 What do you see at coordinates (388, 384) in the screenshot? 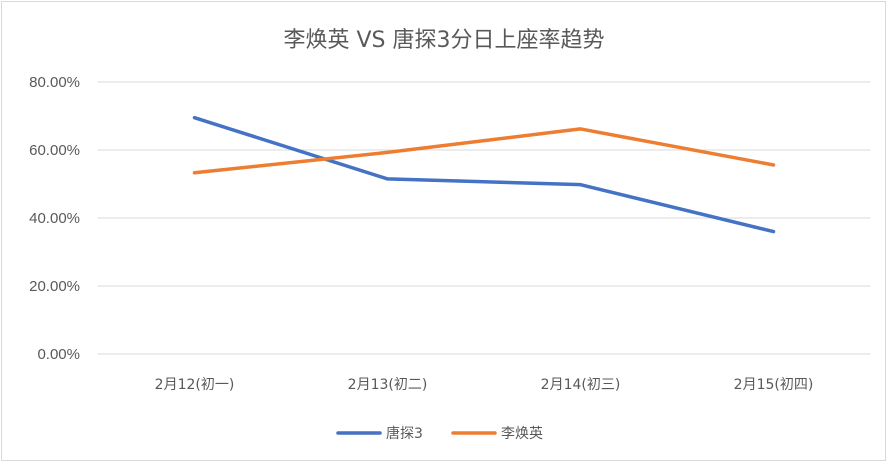
I see `x-tick-label: 2月13(初二)` at bounding box center [388, 384].